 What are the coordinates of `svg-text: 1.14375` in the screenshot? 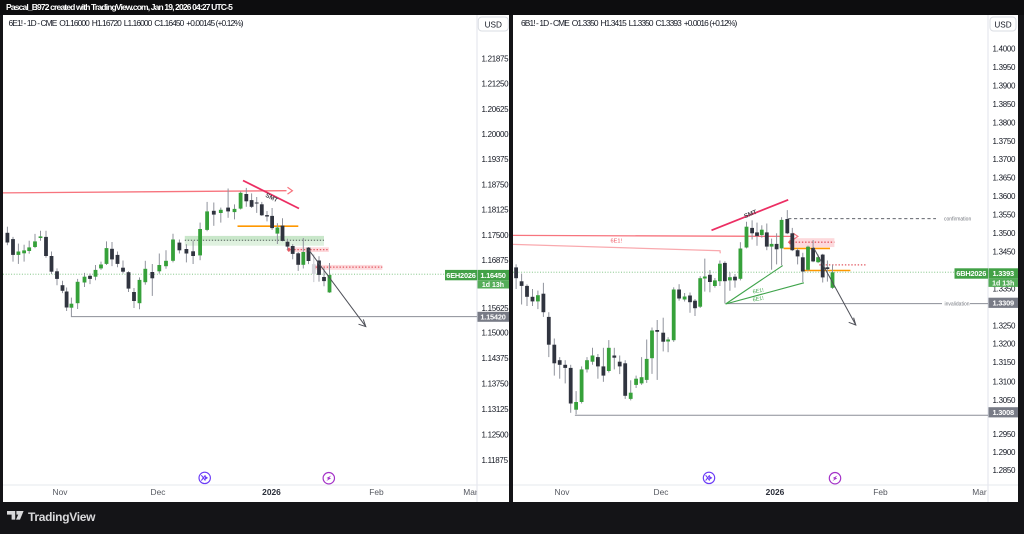 It's located at (496, 358).